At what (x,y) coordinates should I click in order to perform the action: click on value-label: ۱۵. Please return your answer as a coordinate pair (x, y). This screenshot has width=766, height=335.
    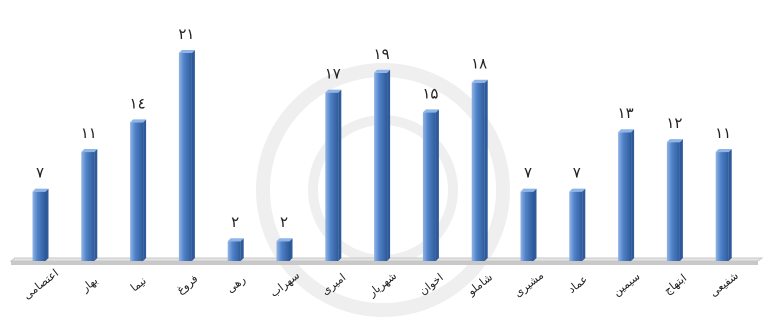
    Looking at the image, I should click on (430, 93).